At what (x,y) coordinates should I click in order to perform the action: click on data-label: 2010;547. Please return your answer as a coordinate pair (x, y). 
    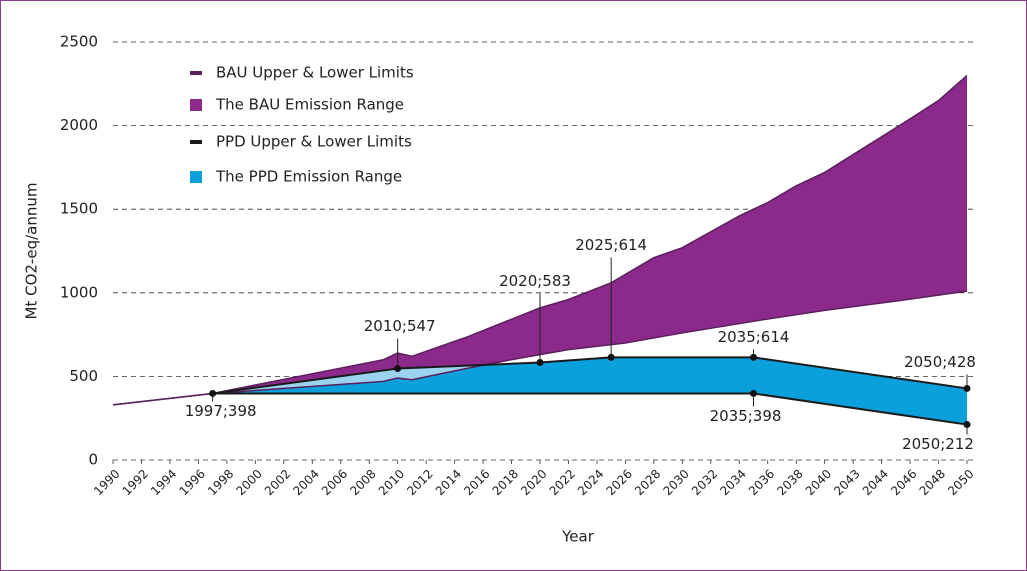
    Looking at the image, I should click on (400, 326).